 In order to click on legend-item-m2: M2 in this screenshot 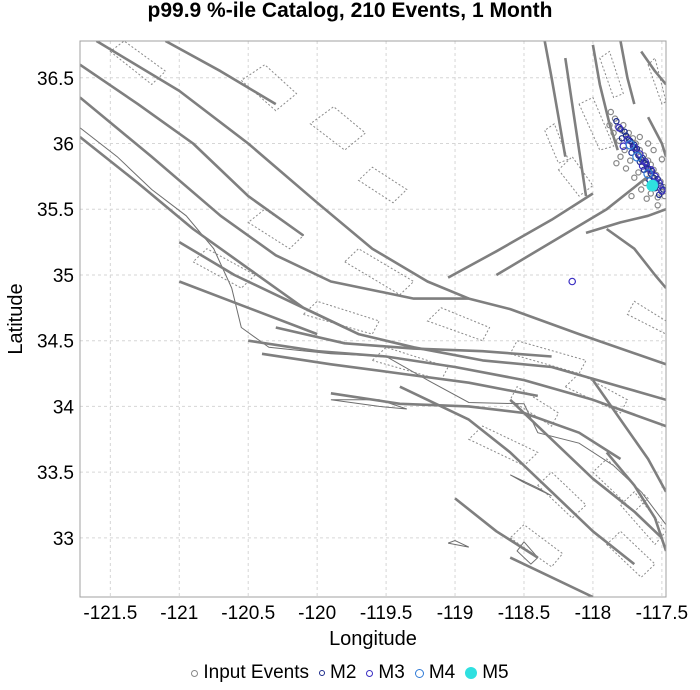, I will do `click(337, 673)`.